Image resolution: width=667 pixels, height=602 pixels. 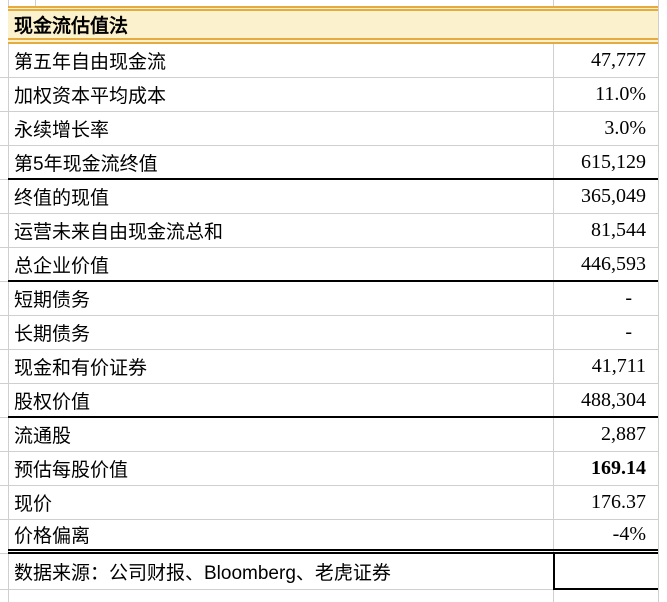 What do you see at coordinates (605, 435) in the screenshot?
I see `row-value-cell: 2,887` at bounding box center [605, 435].